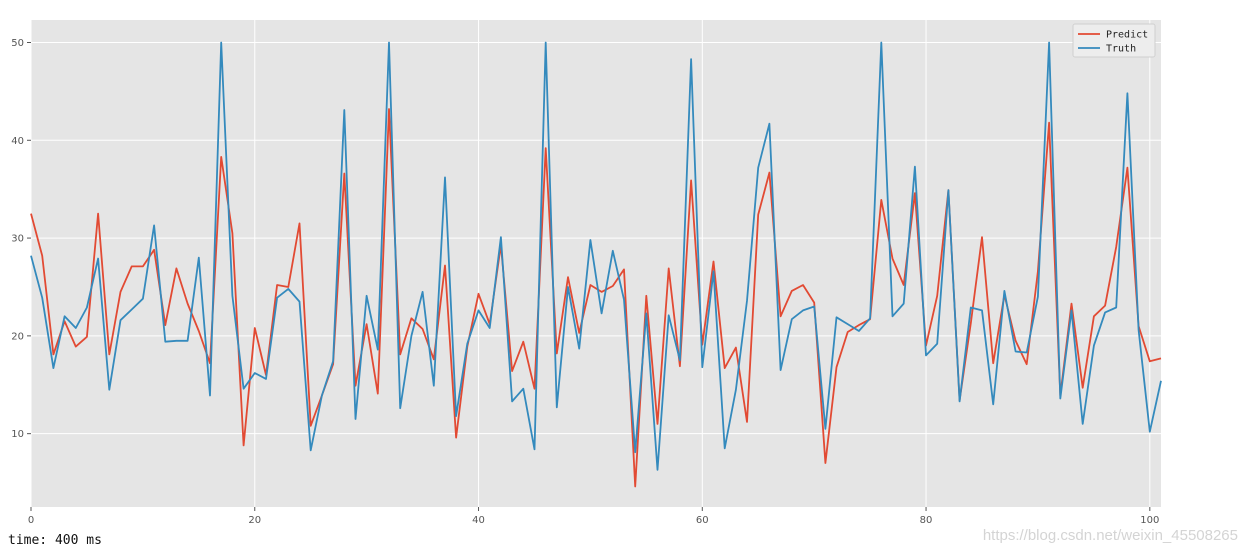  What do you see at coordinates (17, 239) in the screenshot?
I see `y-tick-label: 30` at bounding box center [17, 239].